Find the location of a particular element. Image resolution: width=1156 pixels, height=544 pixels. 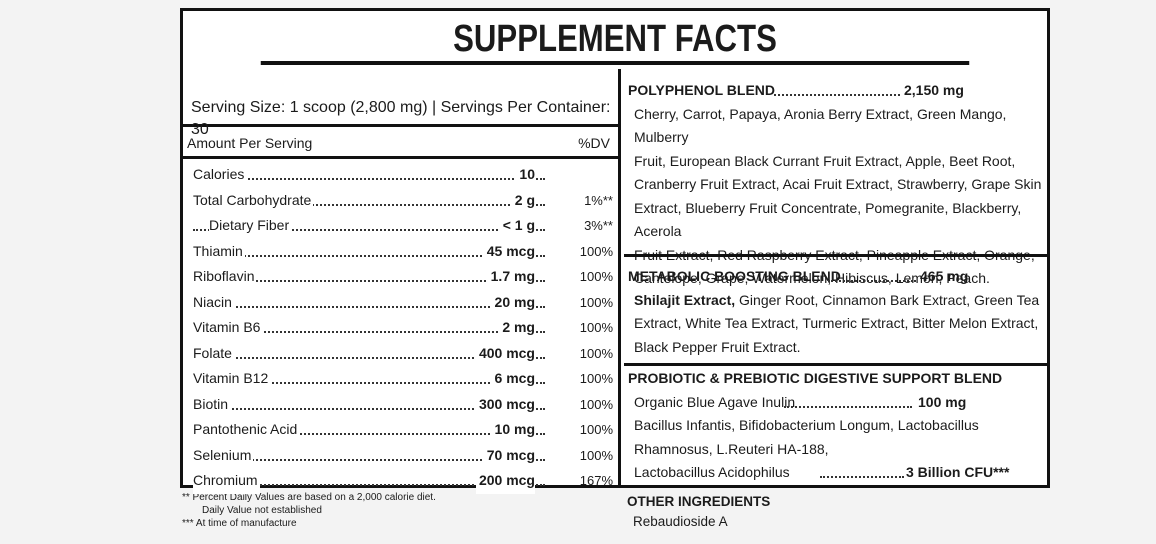

footnote-line: *** At time of manufacture is located at coordinates (239, 523).